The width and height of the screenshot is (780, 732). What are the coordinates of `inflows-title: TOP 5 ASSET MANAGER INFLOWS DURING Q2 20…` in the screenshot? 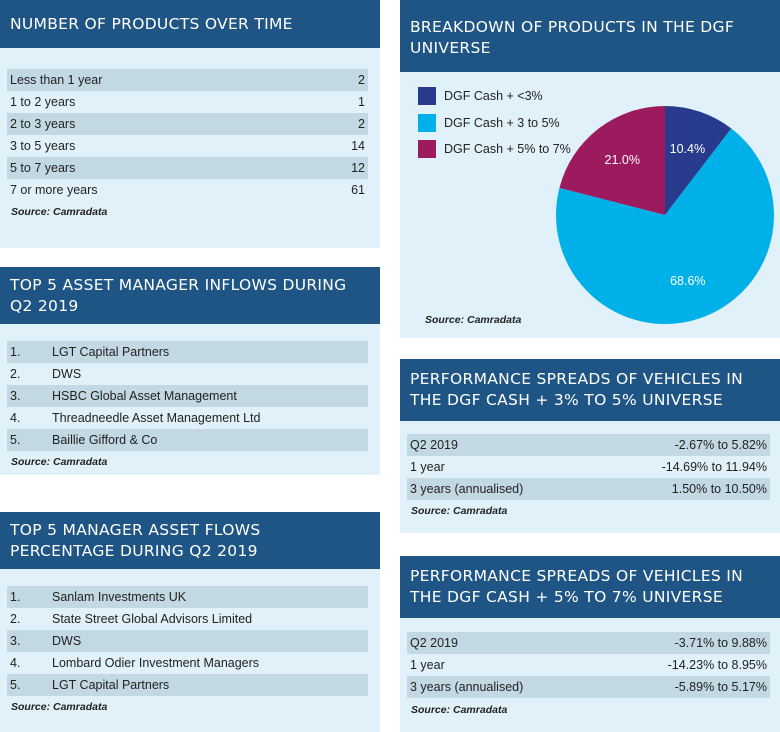 It's located at (190, 295).